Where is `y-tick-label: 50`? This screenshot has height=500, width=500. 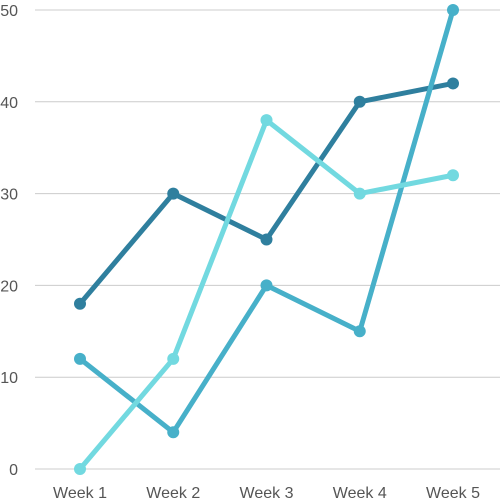
y-tick-label: 50 is located at coordinates (9, 11).